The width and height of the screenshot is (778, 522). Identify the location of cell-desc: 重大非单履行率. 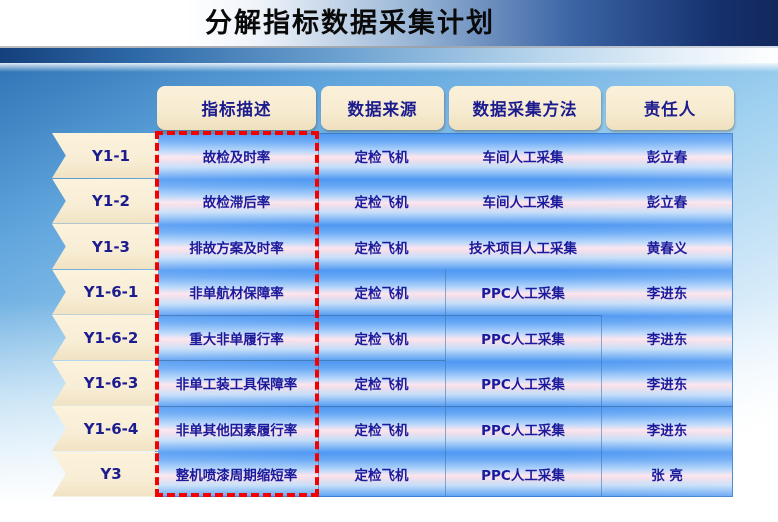
(236, 339).